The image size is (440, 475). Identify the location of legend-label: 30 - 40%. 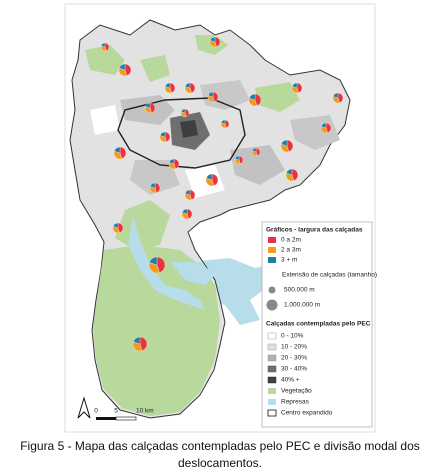
(294, 369).